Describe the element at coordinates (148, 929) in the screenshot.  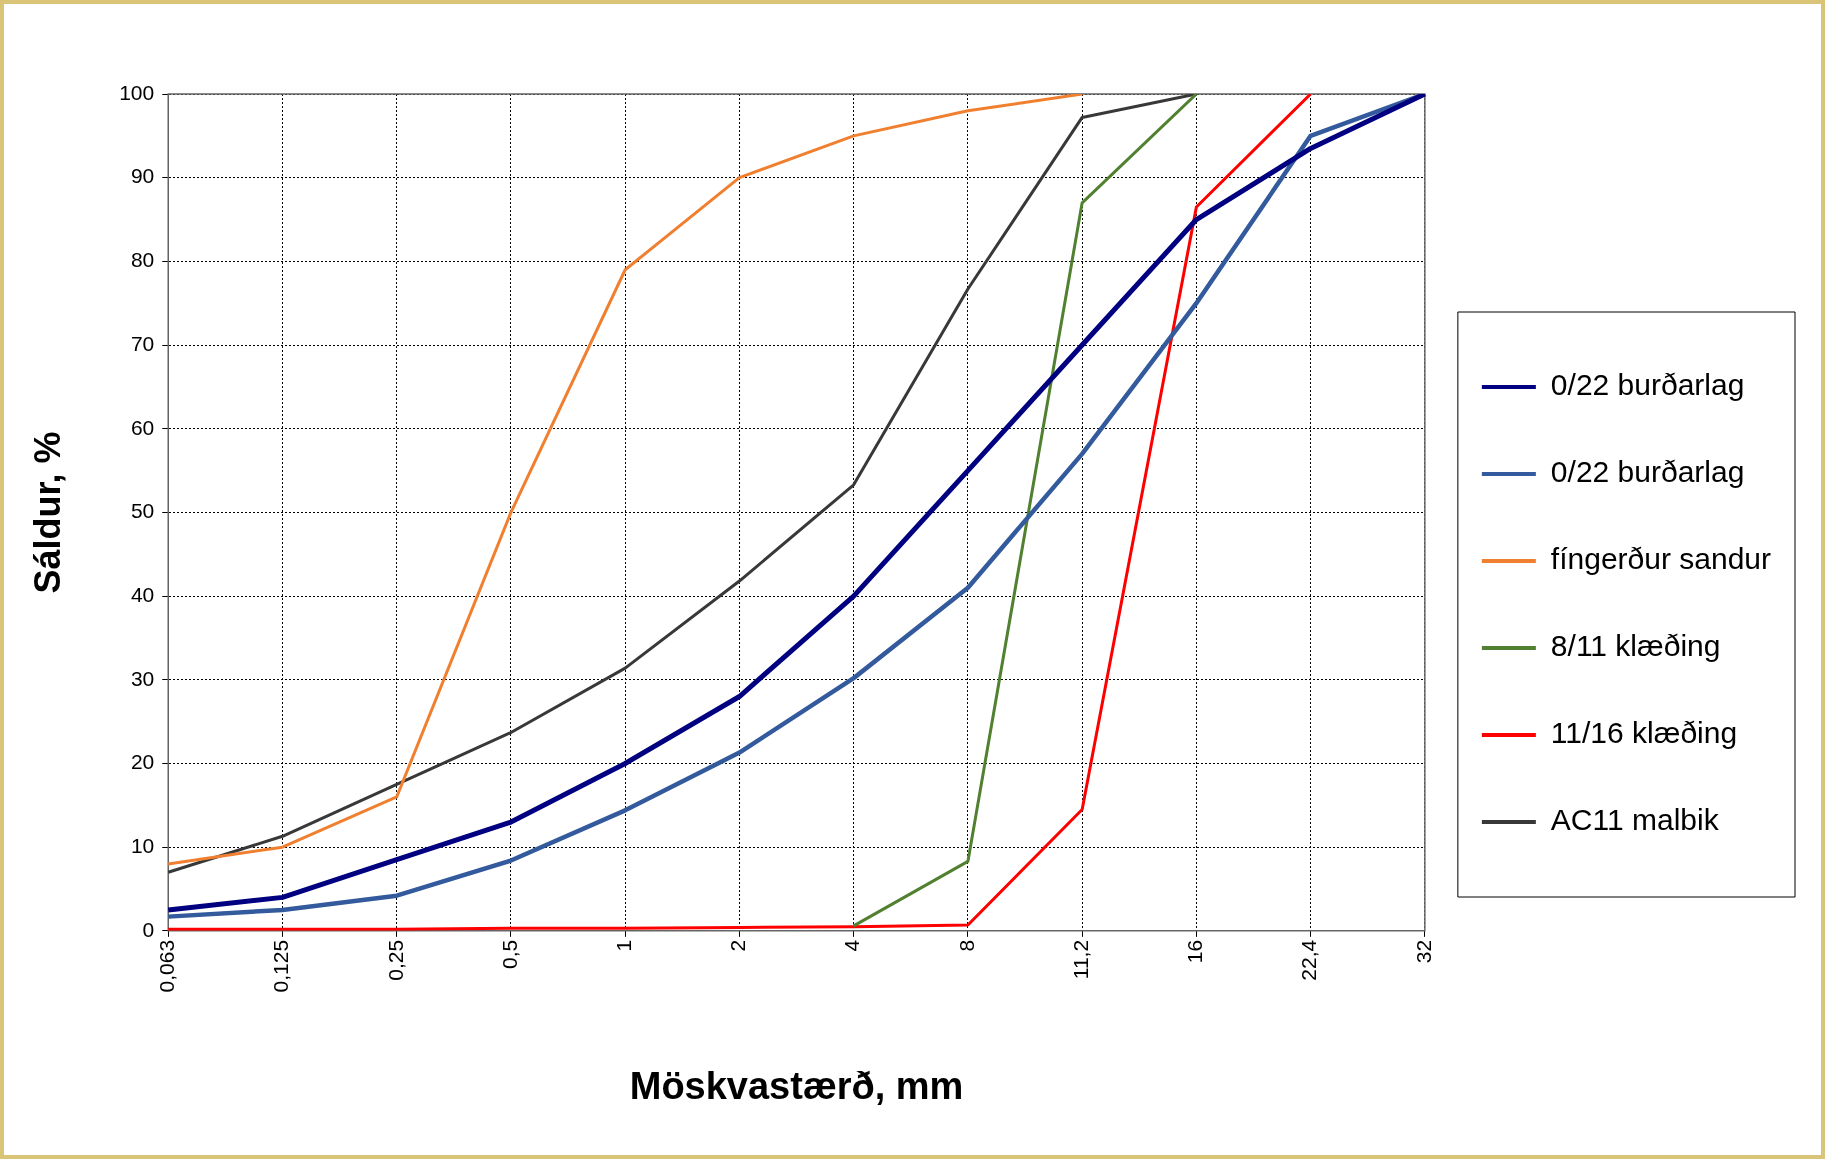
I see `y-tick-label: 0` at that location.